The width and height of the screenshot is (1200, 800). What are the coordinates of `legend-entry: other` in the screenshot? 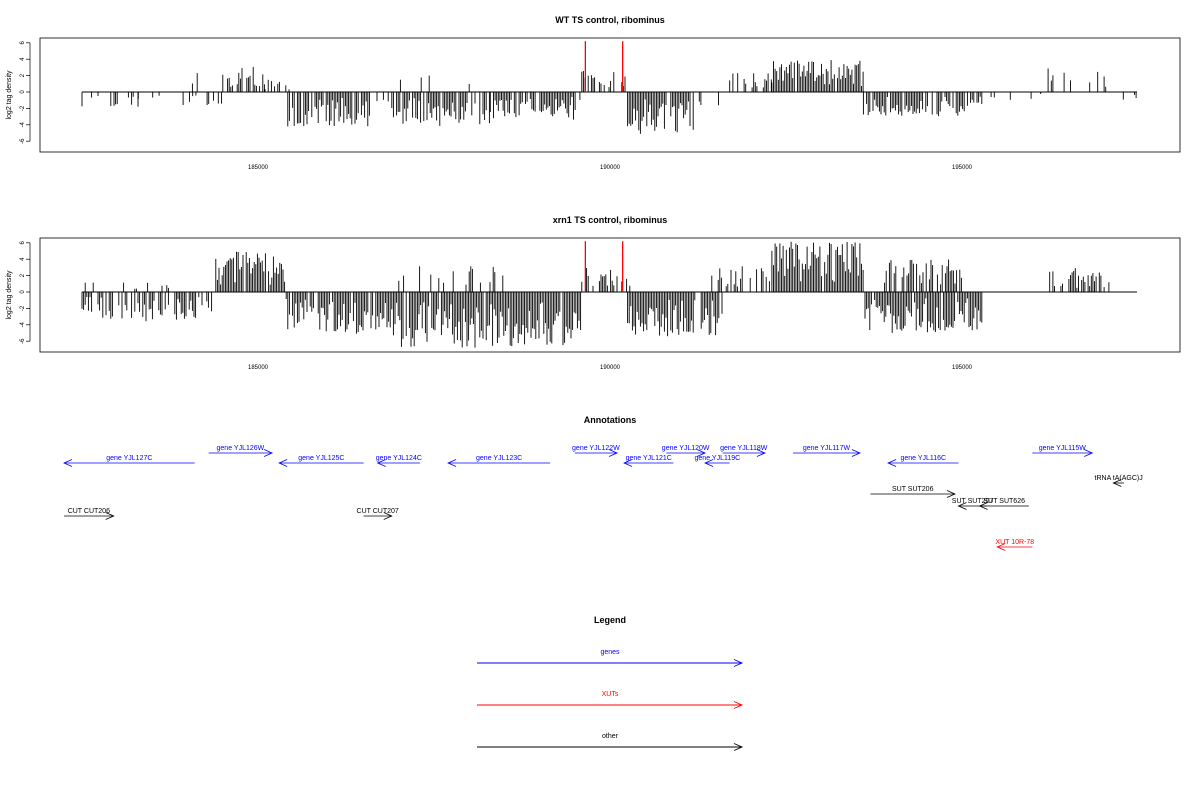 It's located at (610, 742).